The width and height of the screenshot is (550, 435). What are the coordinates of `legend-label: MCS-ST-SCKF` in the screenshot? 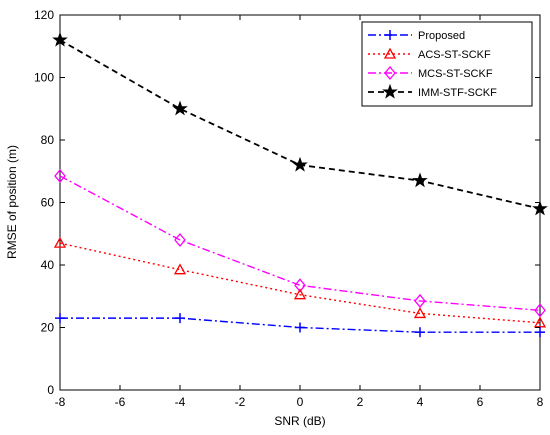 It's located at (455, 74).